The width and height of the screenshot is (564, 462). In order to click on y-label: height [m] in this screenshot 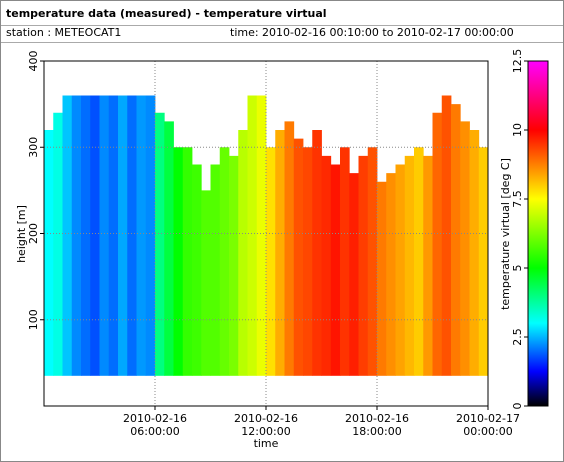, I will do `click(21, 234)`.